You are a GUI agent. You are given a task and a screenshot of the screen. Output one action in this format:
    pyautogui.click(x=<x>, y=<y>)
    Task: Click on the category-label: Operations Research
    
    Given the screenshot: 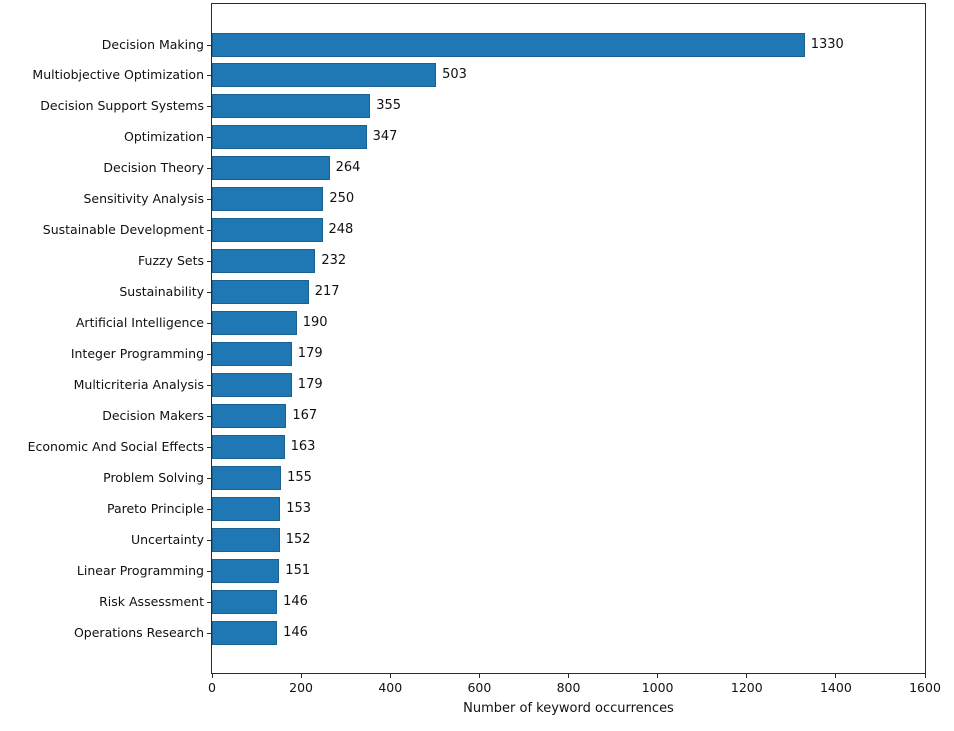 What is the action you would take?
    pyautogui.click(x=138, y=632)
    